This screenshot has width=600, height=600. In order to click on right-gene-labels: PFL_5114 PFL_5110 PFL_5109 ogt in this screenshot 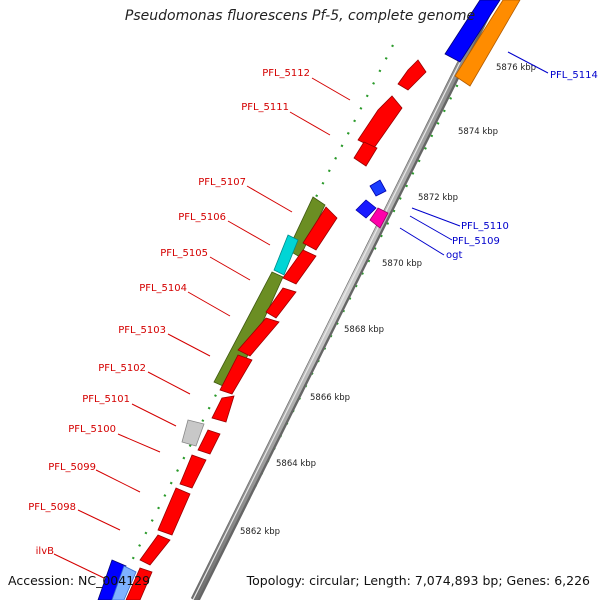, I will do `click(498, 156)`.